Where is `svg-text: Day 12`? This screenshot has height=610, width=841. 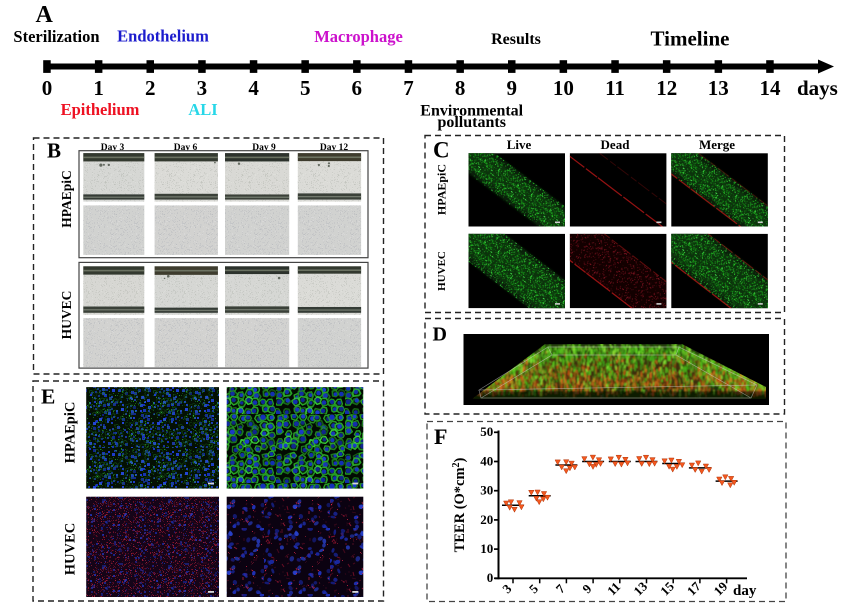
svg-text: Day 12 is located at coordinates (334, 148).